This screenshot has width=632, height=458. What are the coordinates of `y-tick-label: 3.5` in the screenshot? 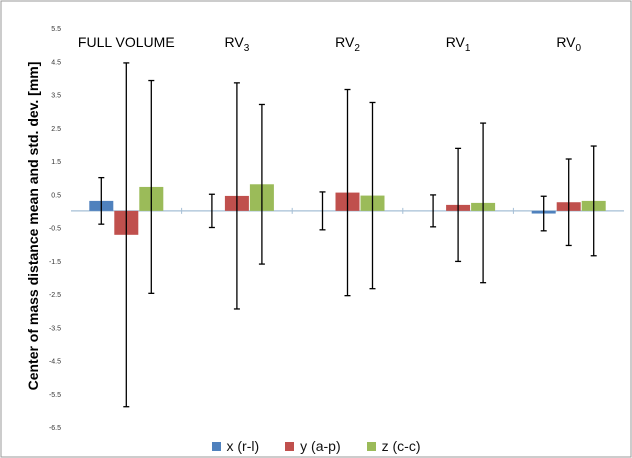 It's located at (56, 96).